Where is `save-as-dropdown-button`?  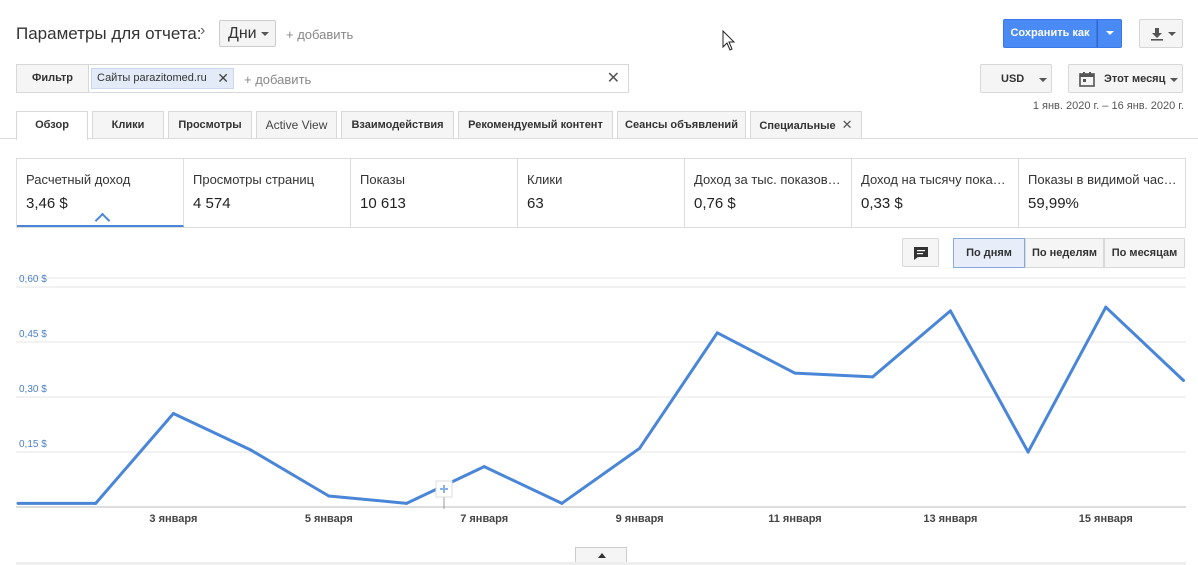
save-as-dropdown-button is located at coordinates (1109, 33).